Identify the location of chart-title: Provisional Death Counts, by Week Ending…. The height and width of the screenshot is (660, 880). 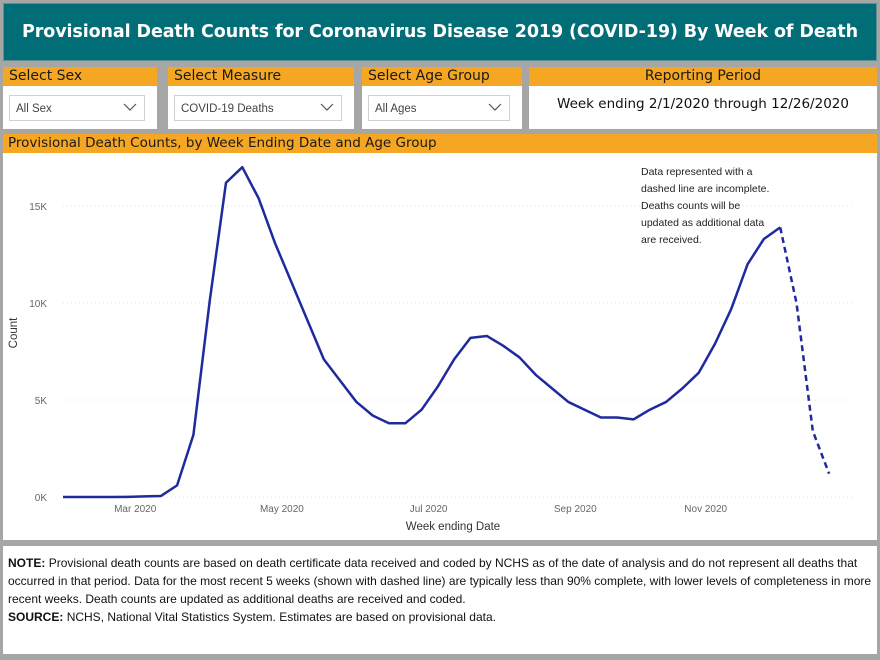
(440, 143).